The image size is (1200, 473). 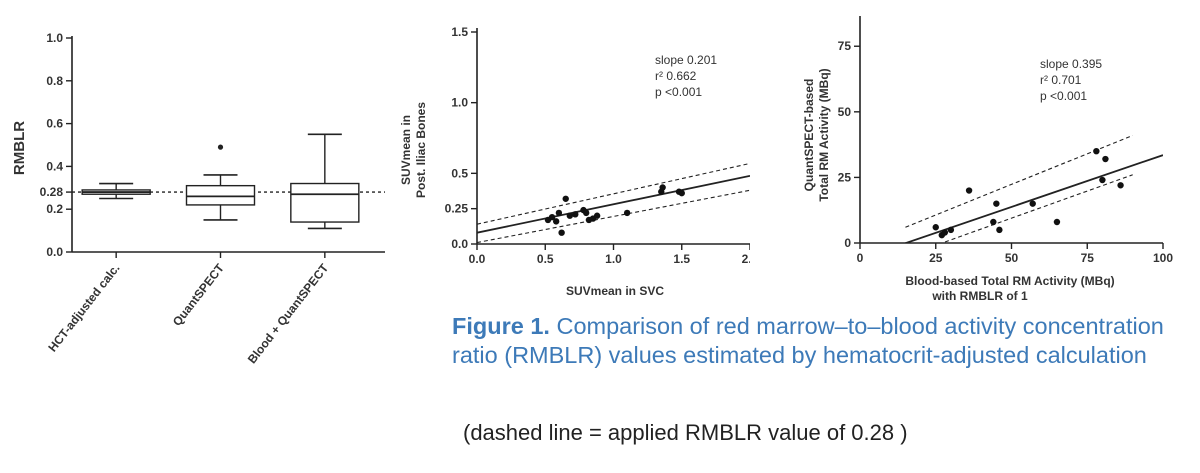 What do you see at coordinates (936, 258) in the screenshot?
I see `x-tick-label: 25` at bounding box center [936, 258].